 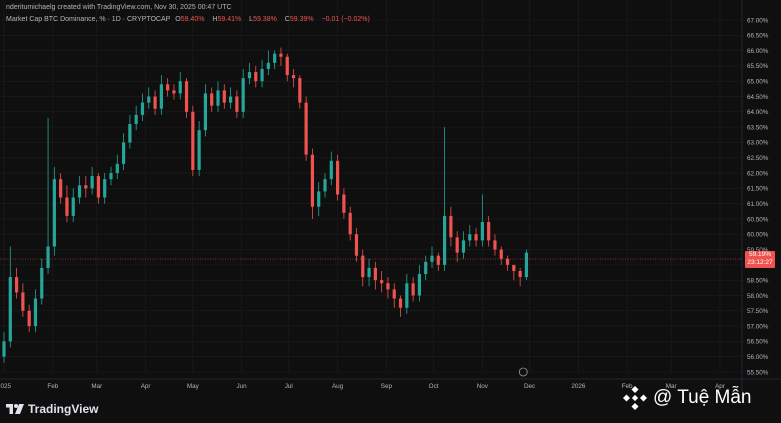 What do you see at coordinates (63, 409) in the screenshot?
I see `brand-name: TradingView` at bounding box center [63, 409].